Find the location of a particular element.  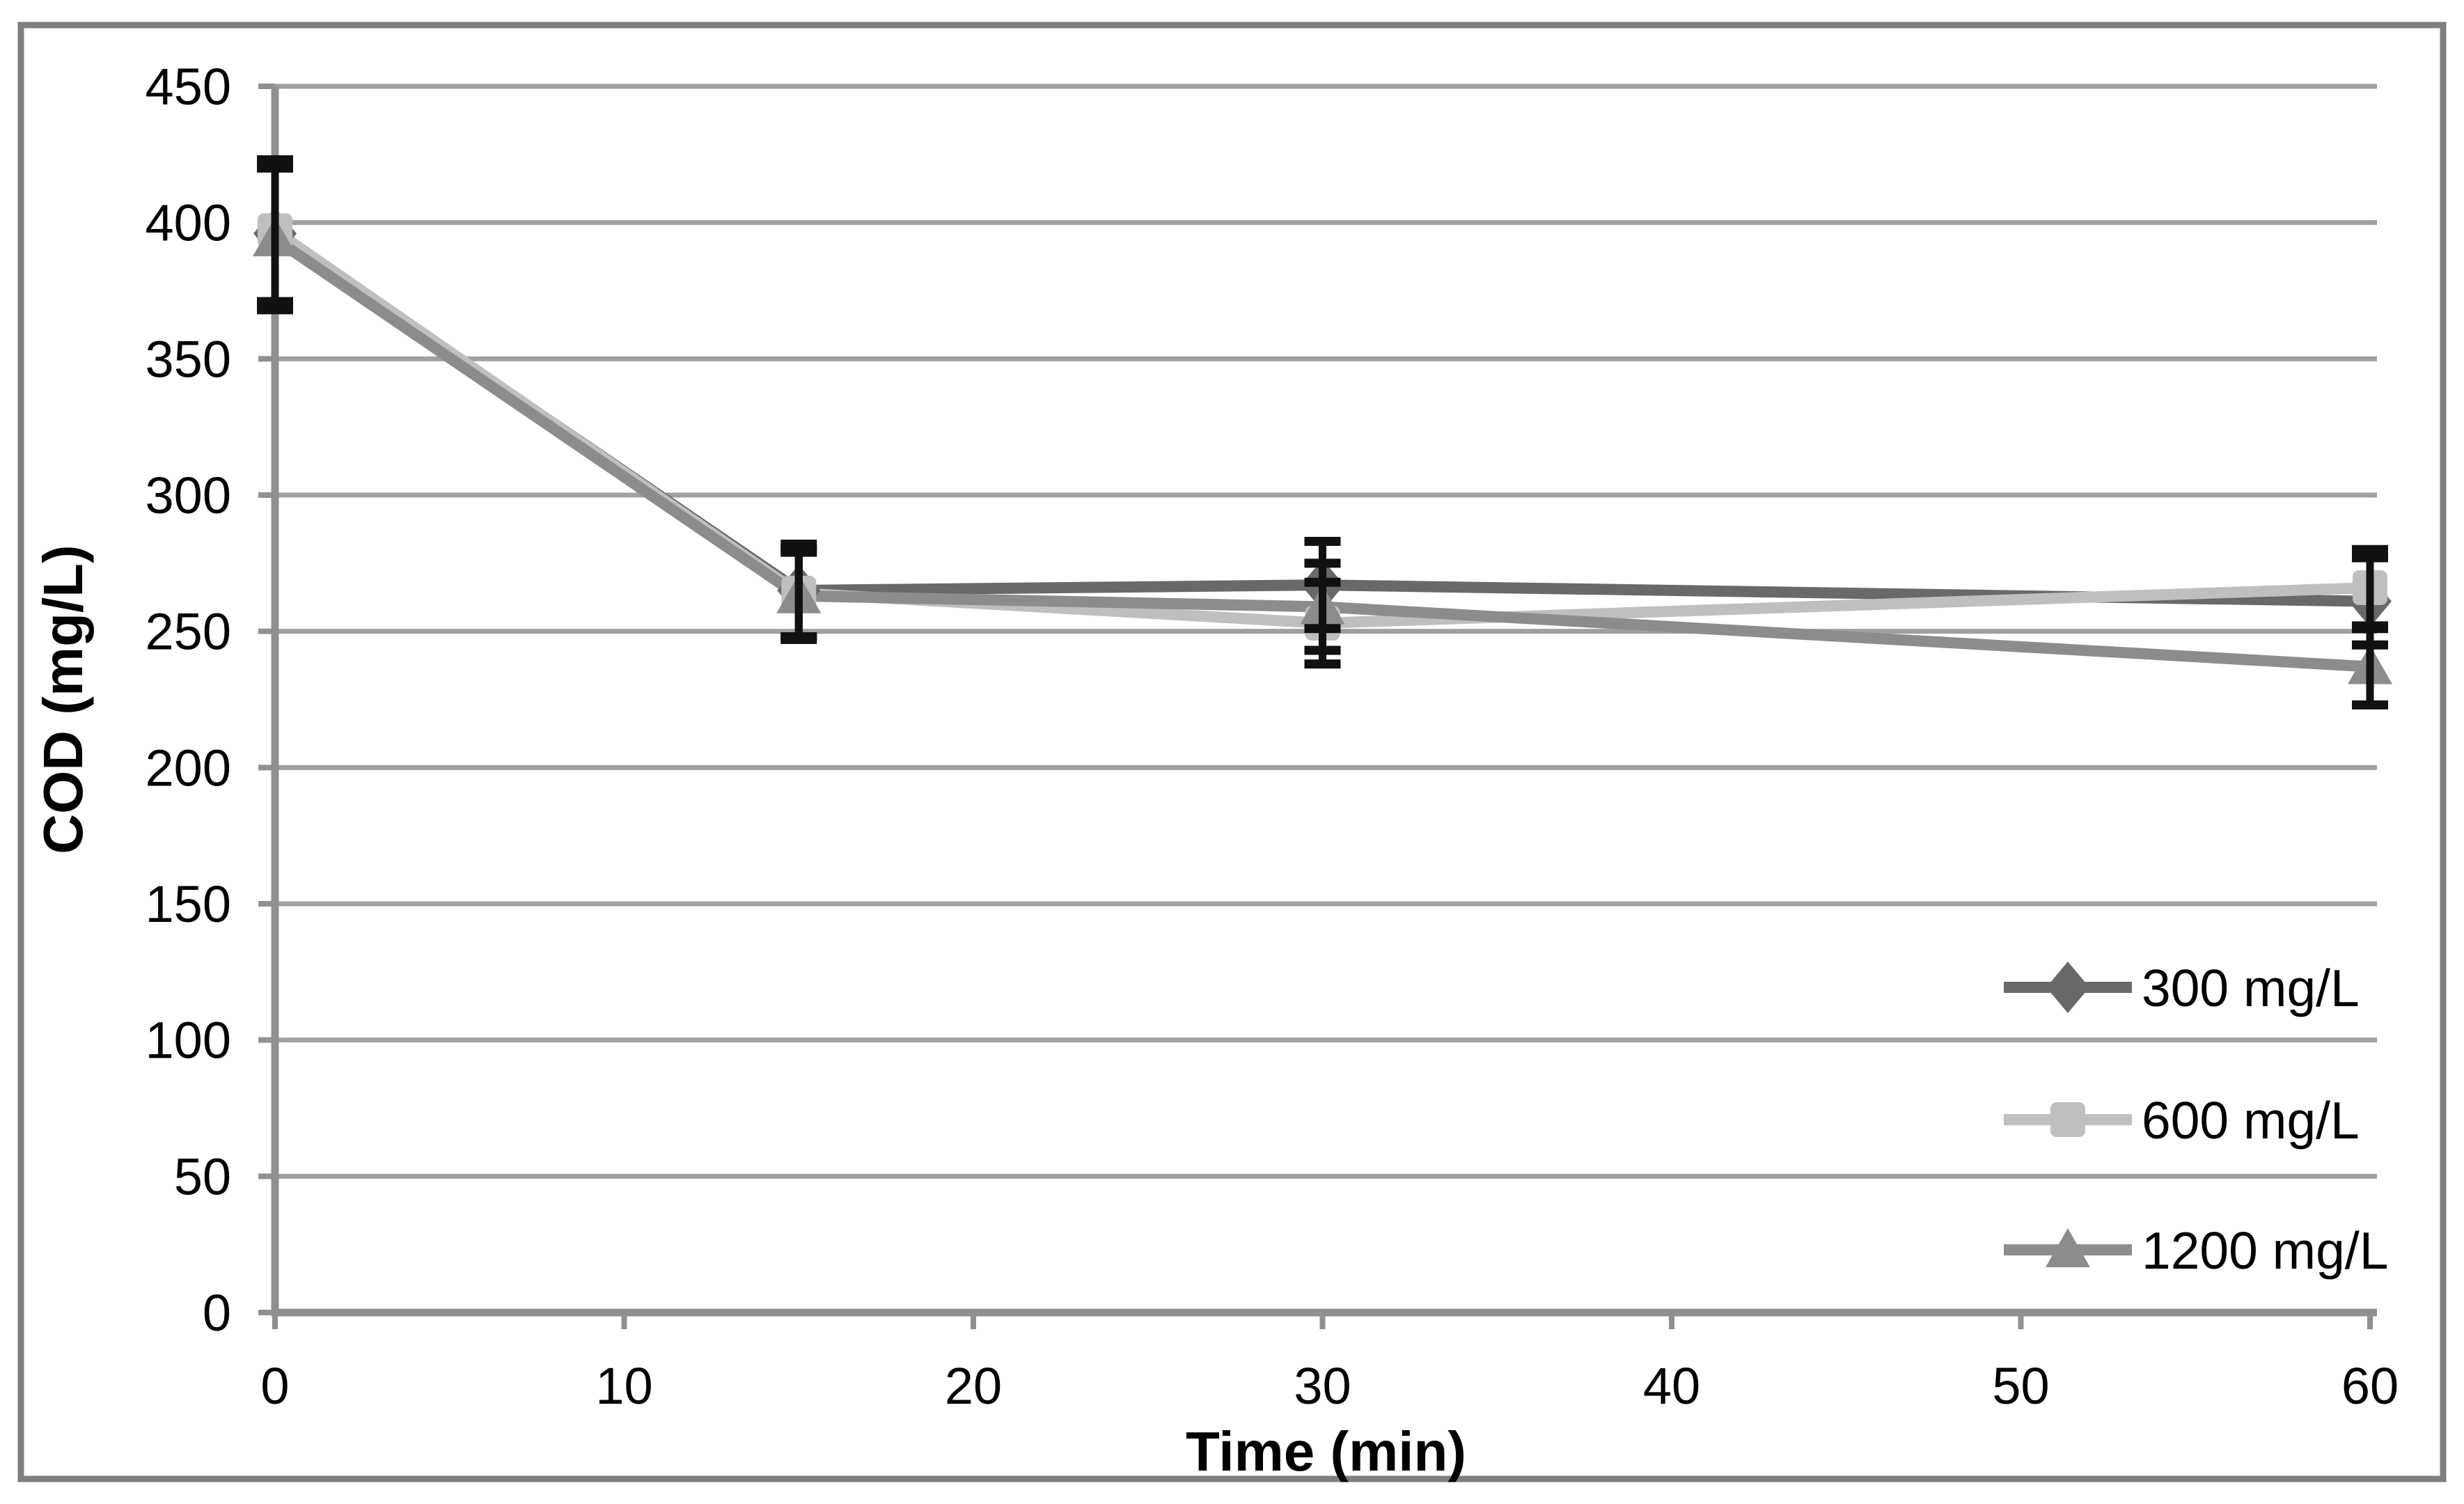

x-tick-label-60: 60 is located at coordinates (2370, 1386).